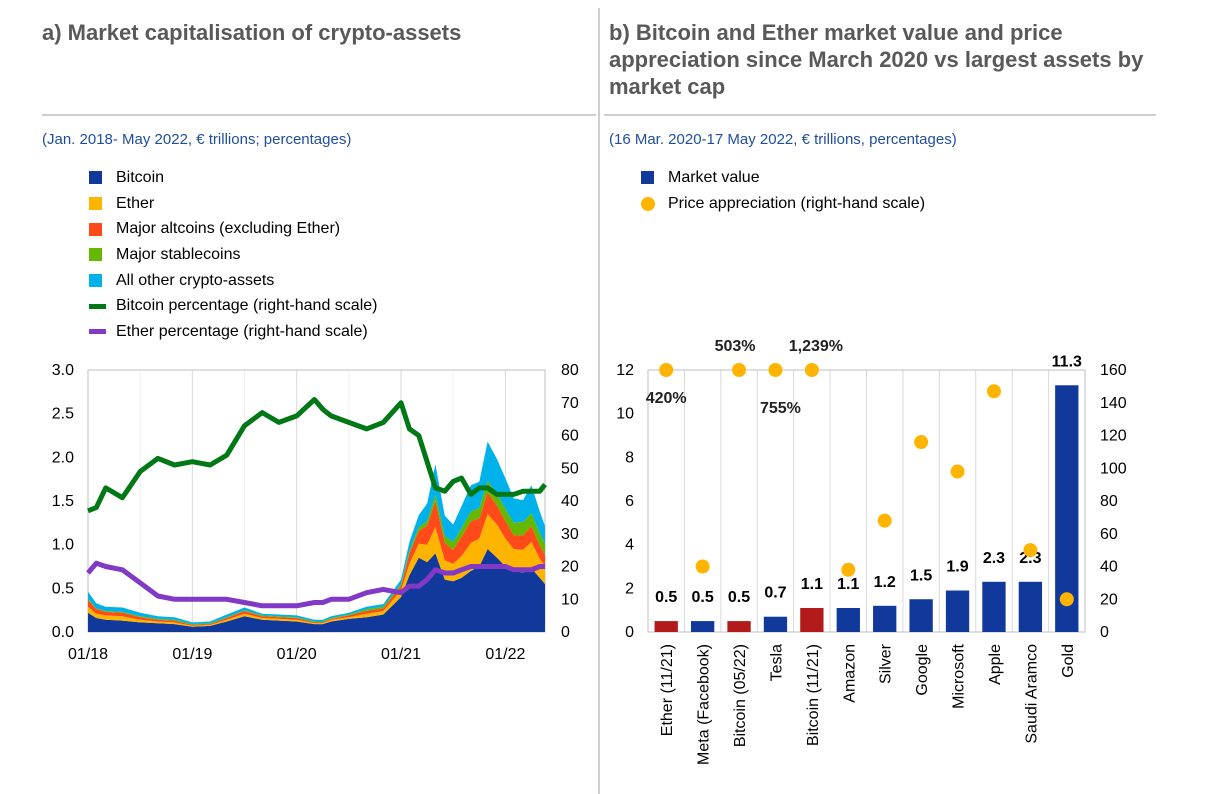  Describe the element at coordinates (242, 331) in the screenshot. I see `panel-a-legend-label: Ether percentage (right-hand scale)` at that location.